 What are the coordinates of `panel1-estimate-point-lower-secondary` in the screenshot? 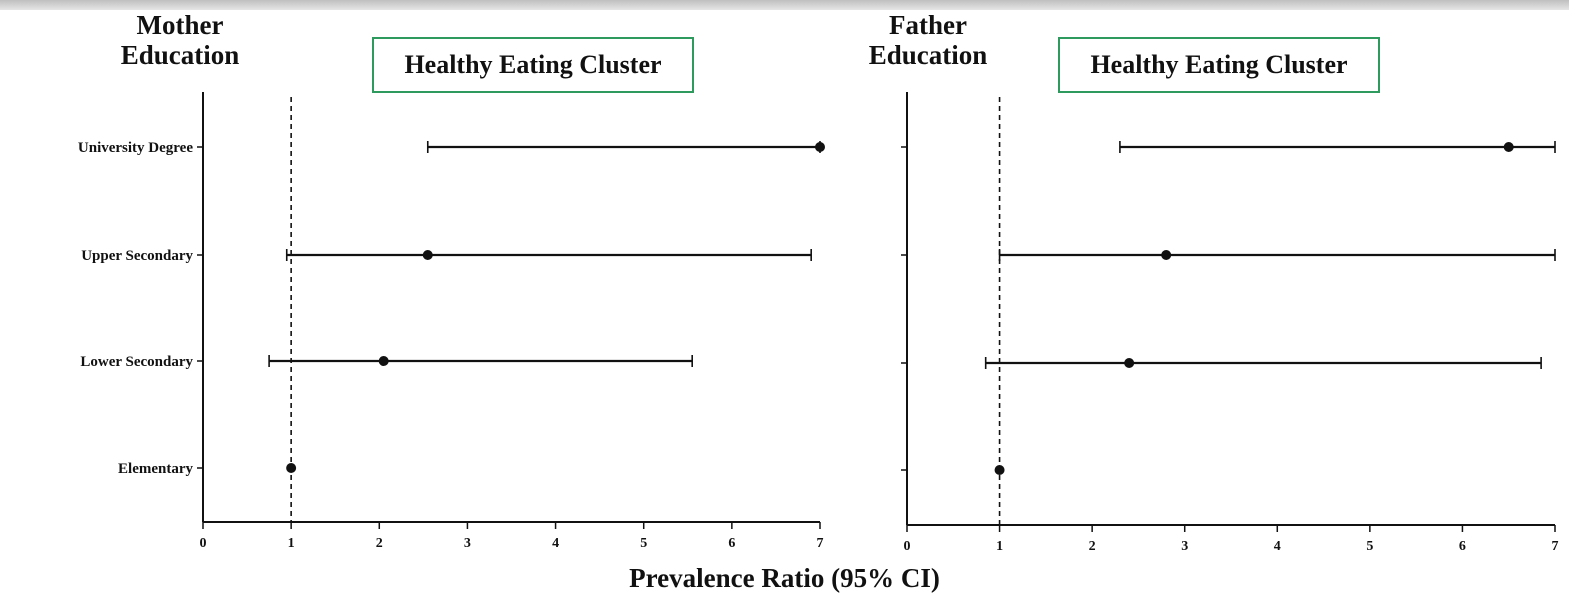 It's located at (383, 361).